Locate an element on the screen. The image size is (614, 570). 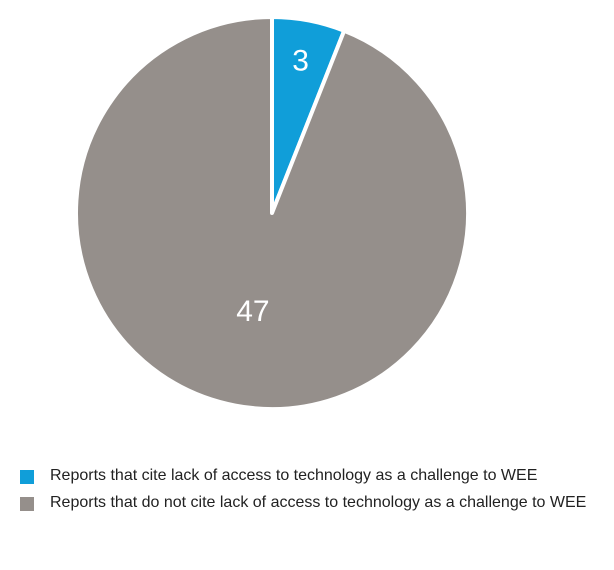
data-label-not-cite: 47 is located at coordinates (252, 311).